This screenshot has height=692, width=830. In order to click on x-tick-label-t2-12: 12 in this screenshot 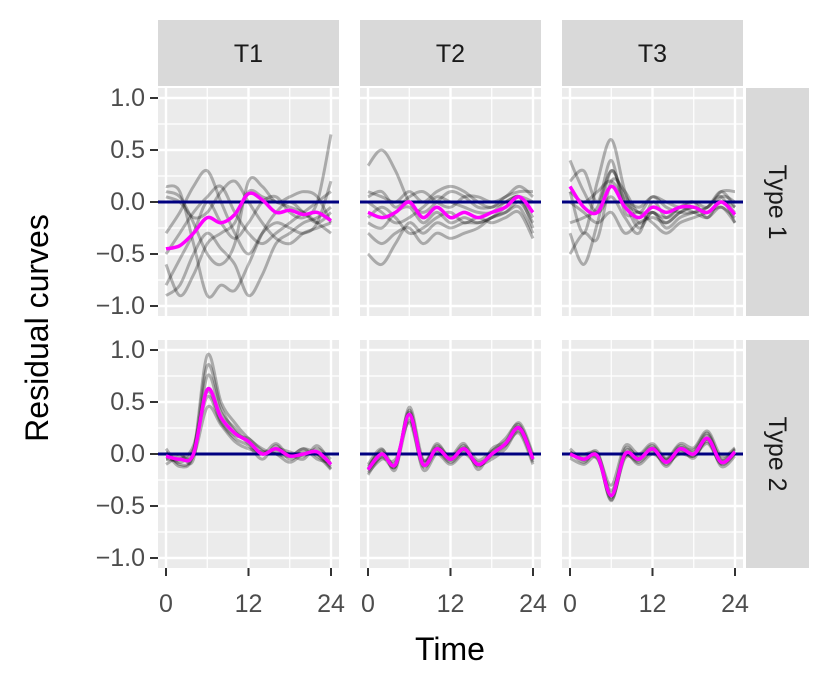, I will do `click(451, 604)`.